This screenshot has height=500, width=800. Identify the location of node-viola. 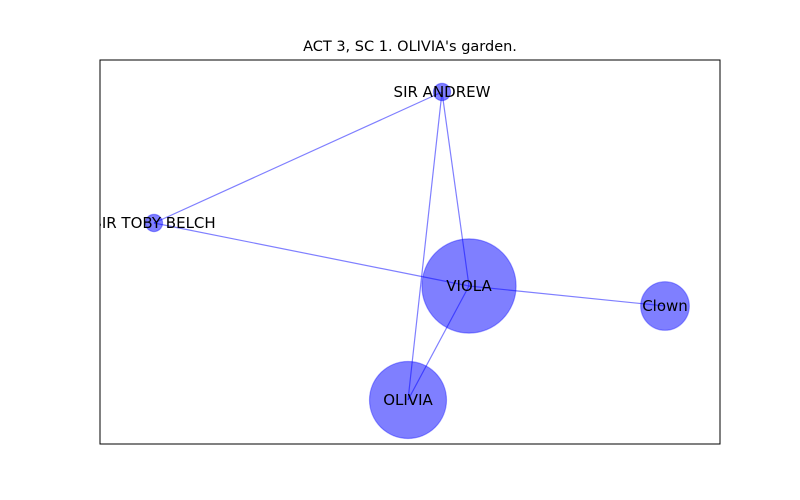
(469, 286).